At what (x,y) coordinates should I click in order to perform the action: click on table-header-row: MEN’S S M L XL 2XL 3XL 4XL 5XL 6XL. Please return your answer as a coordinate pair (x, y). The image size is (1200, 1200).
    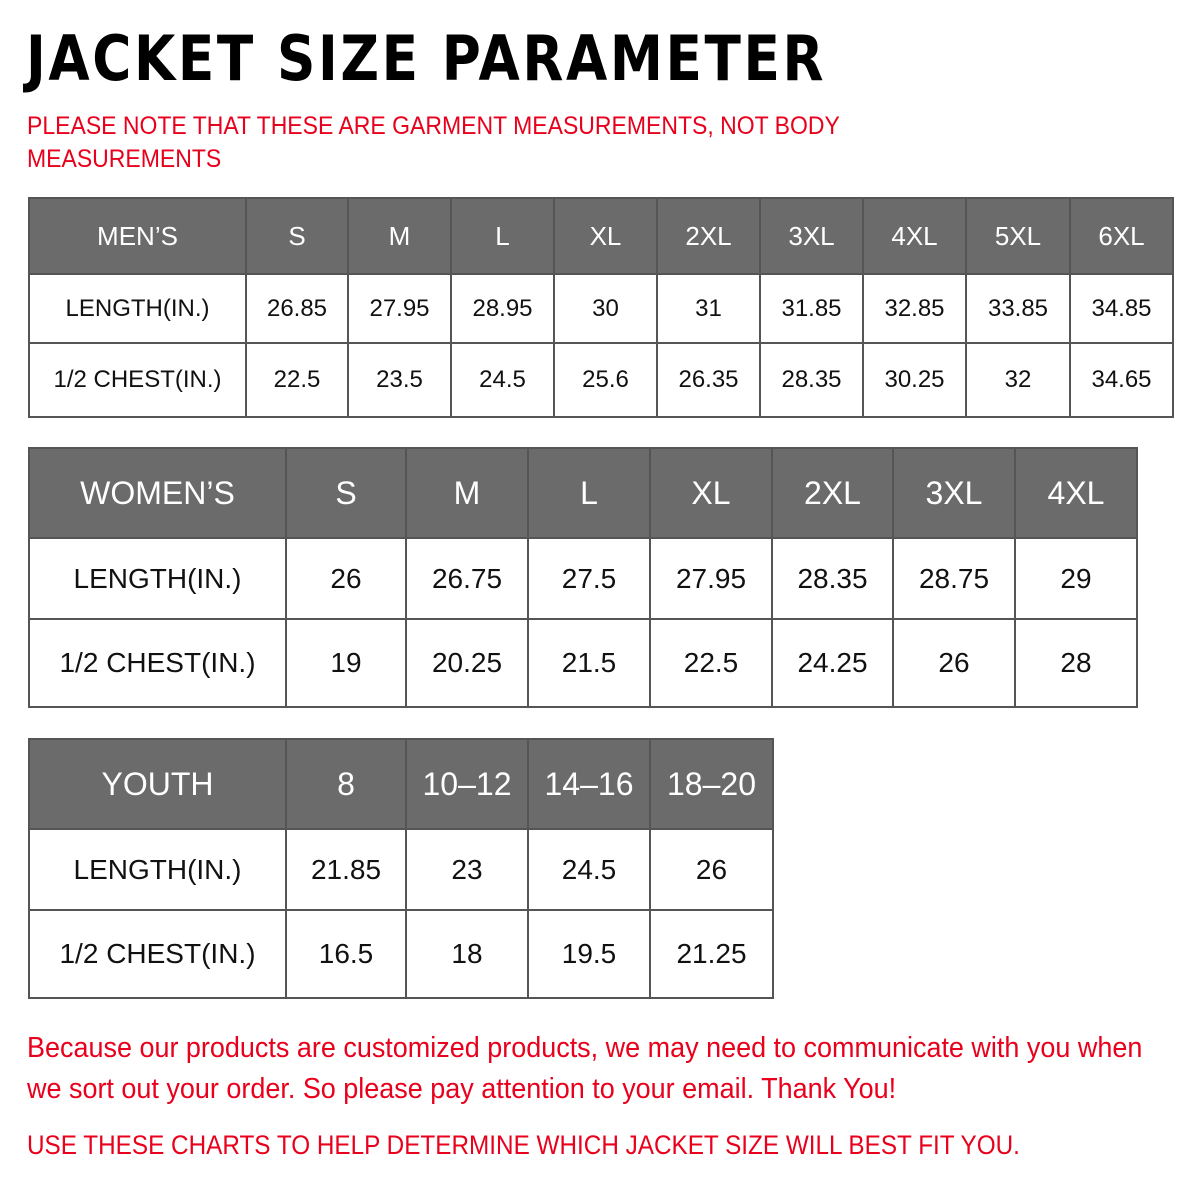
    Looking at the image, I should click on (601, 236).